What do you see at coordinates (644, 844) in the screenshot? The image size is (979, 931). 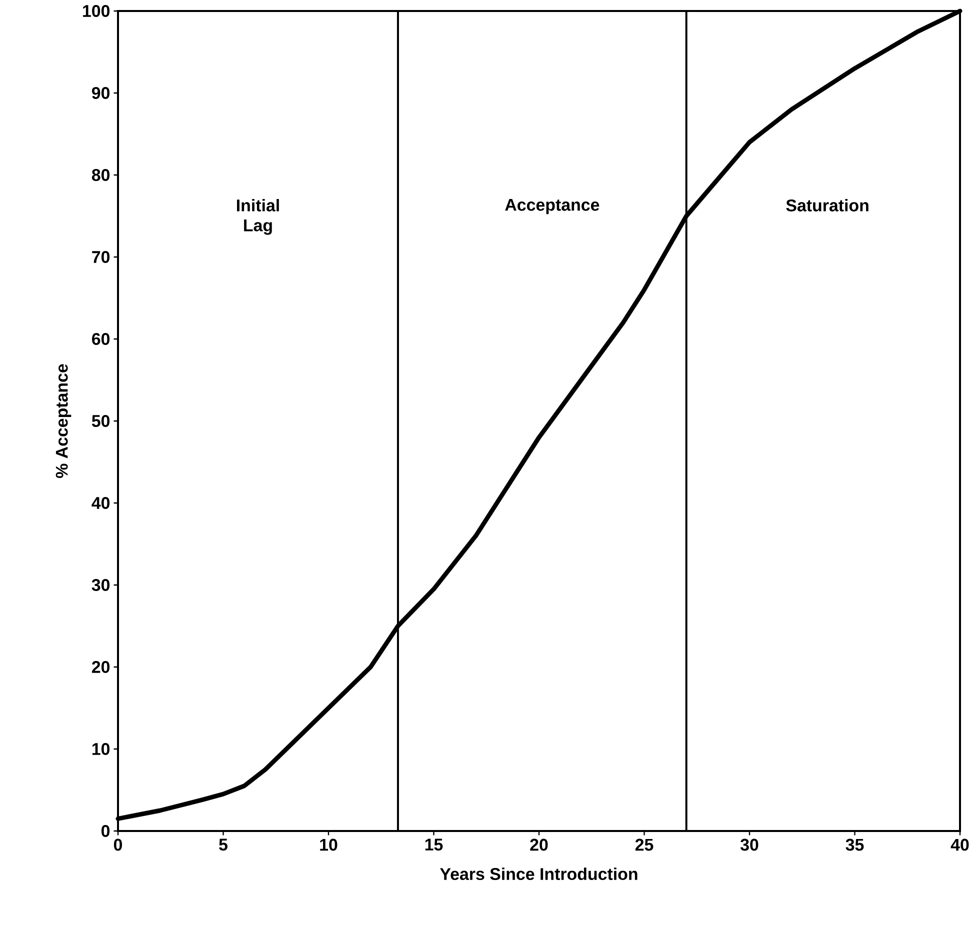 I see `x-tick-label: 25` at bounding box center [644, 844].